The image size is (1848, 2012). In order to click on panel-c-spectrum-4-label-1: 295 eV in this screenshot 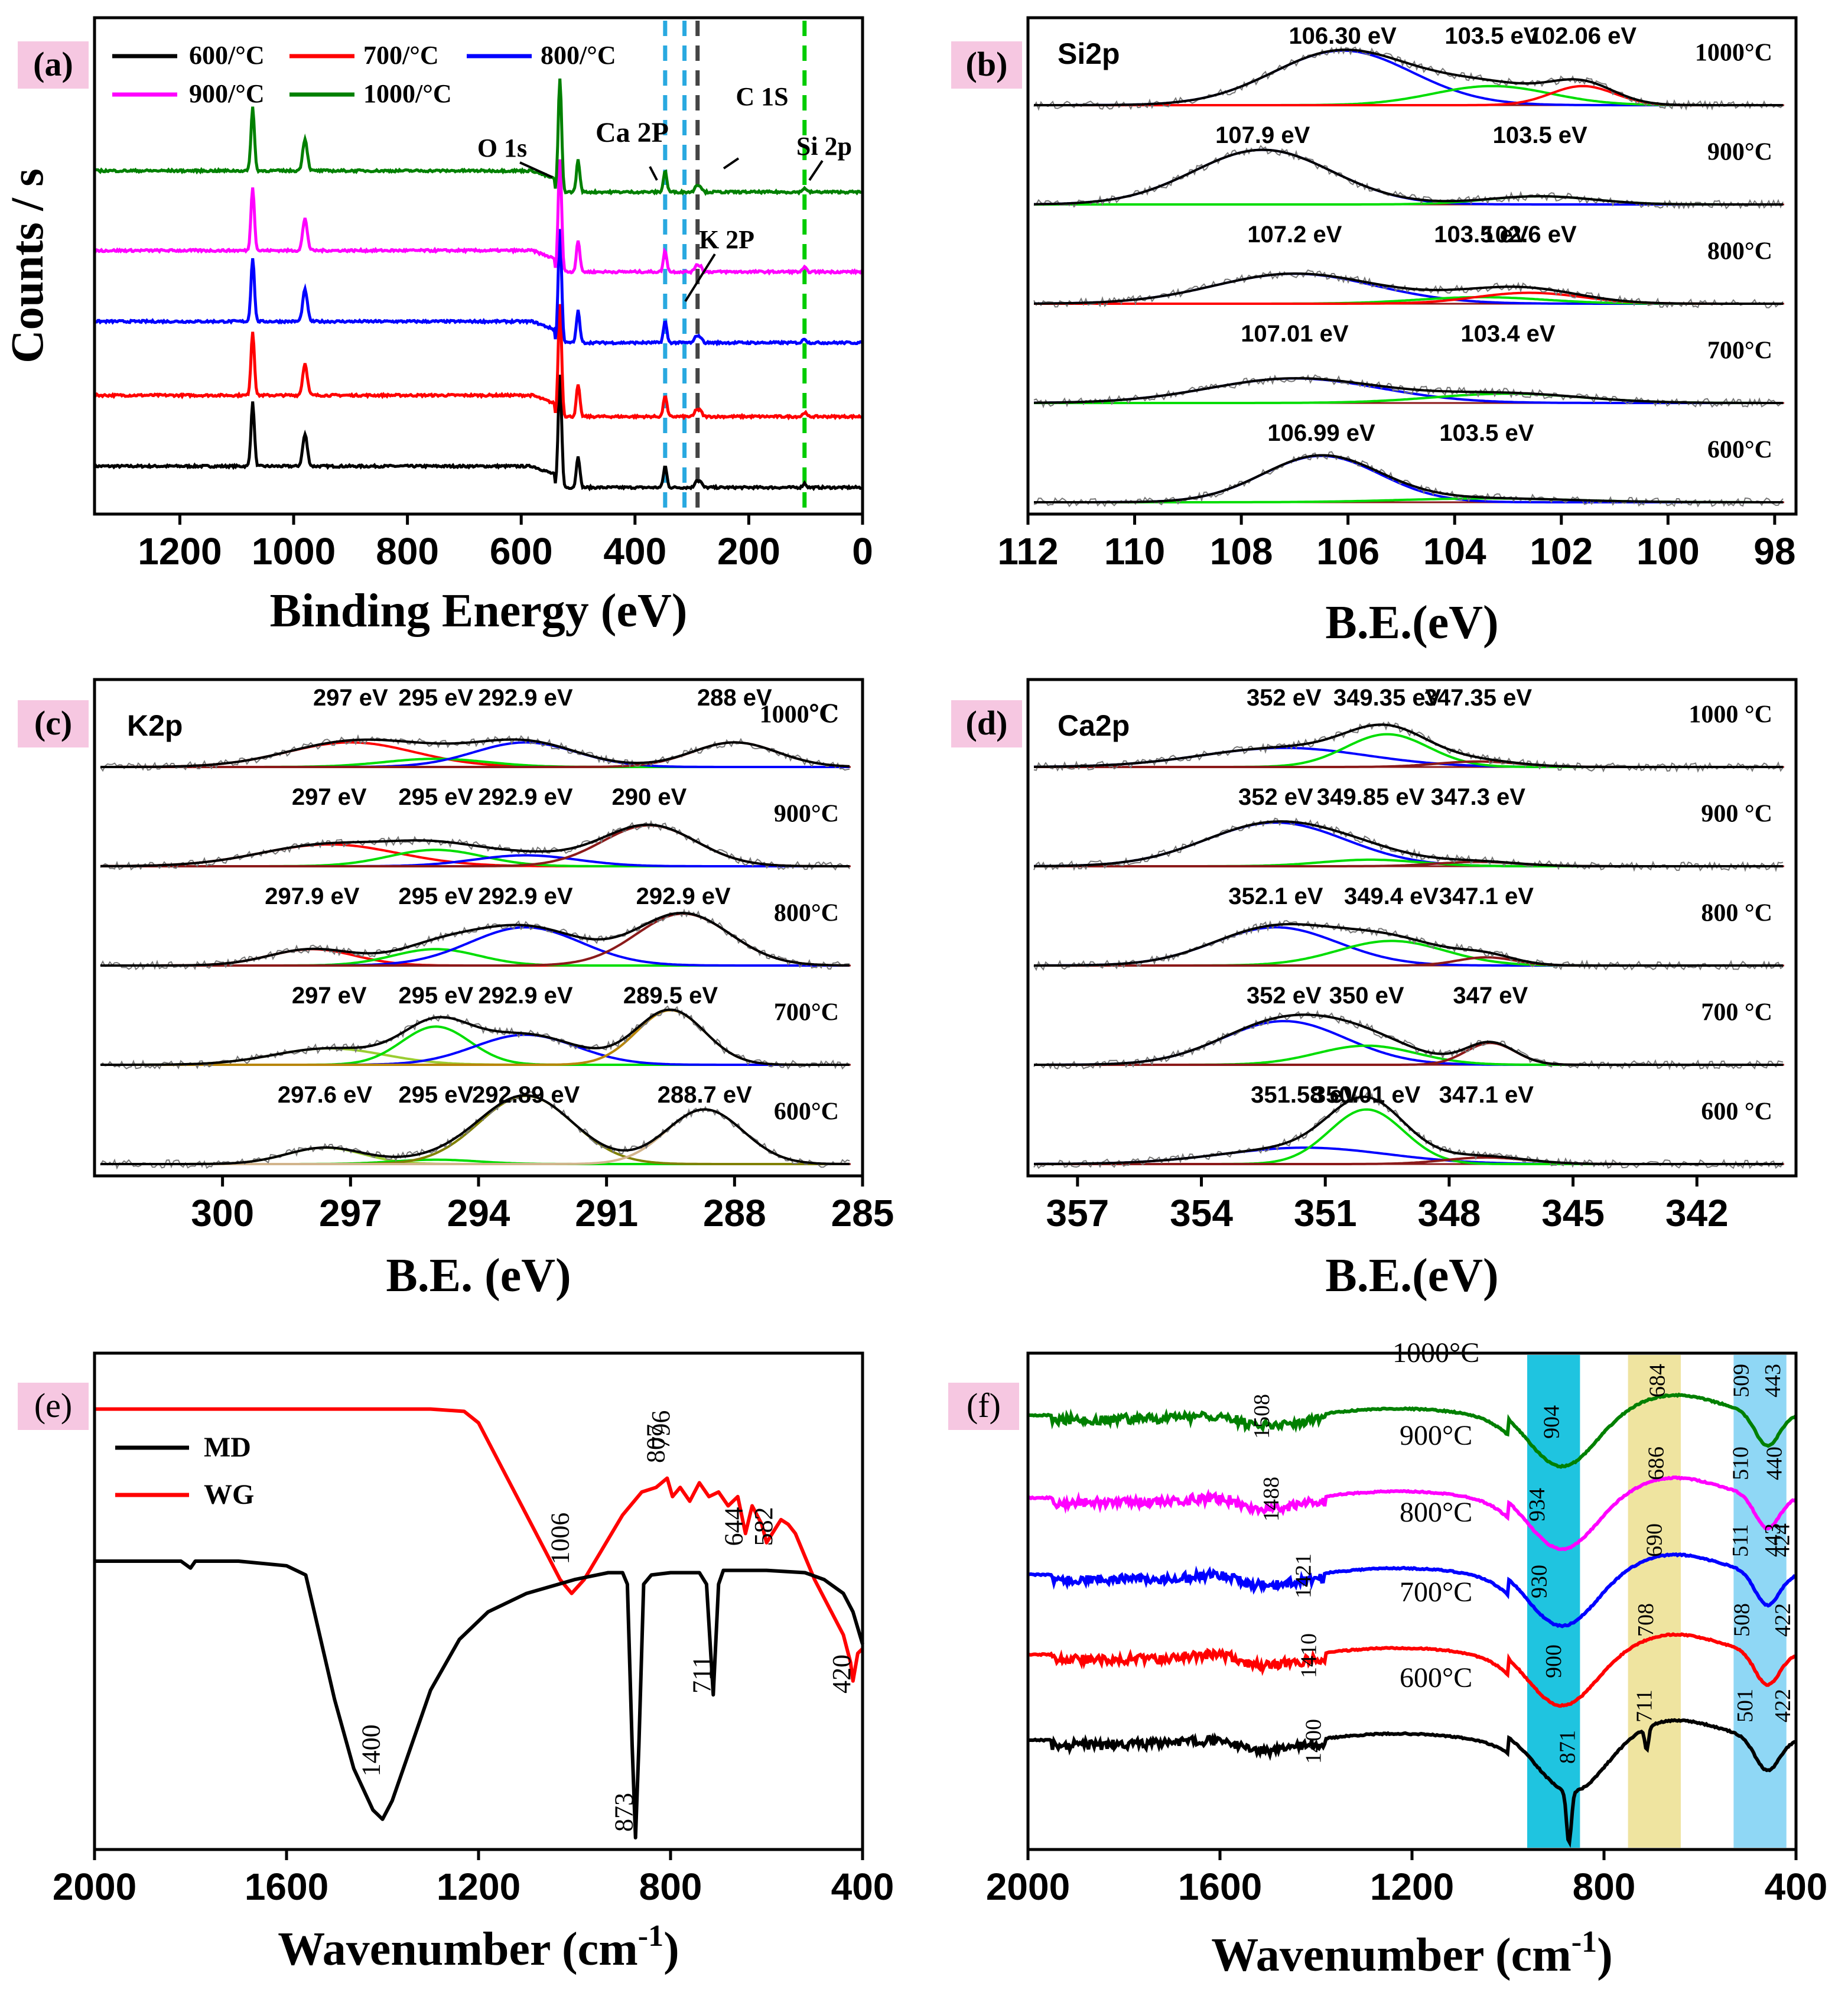, I will do `click(435, 1095)`.